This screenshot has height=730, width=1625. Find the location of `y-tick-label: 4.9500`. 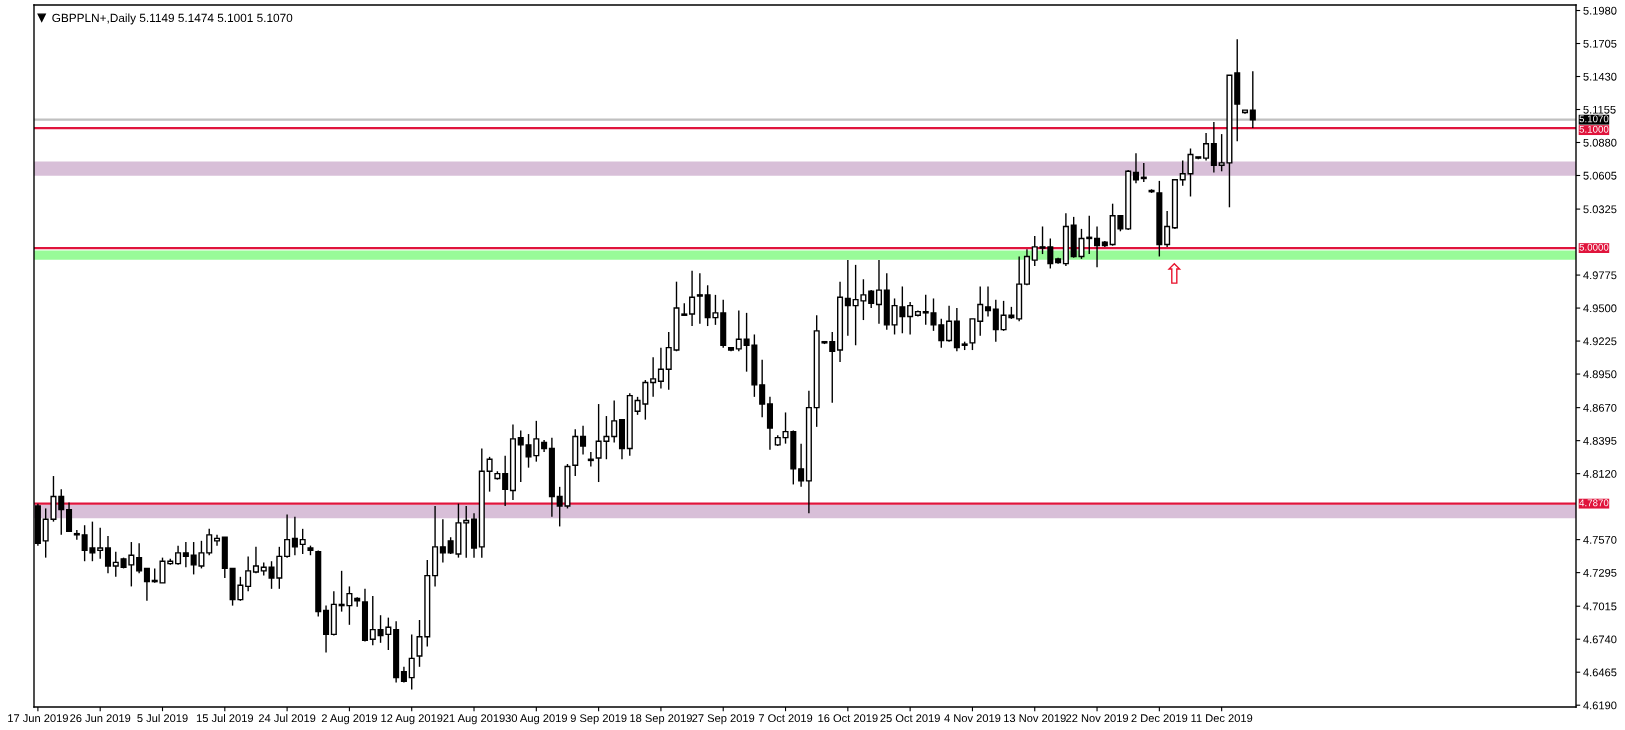

y-tick-label: 4.9500 is located at coordinates (1600, 308).